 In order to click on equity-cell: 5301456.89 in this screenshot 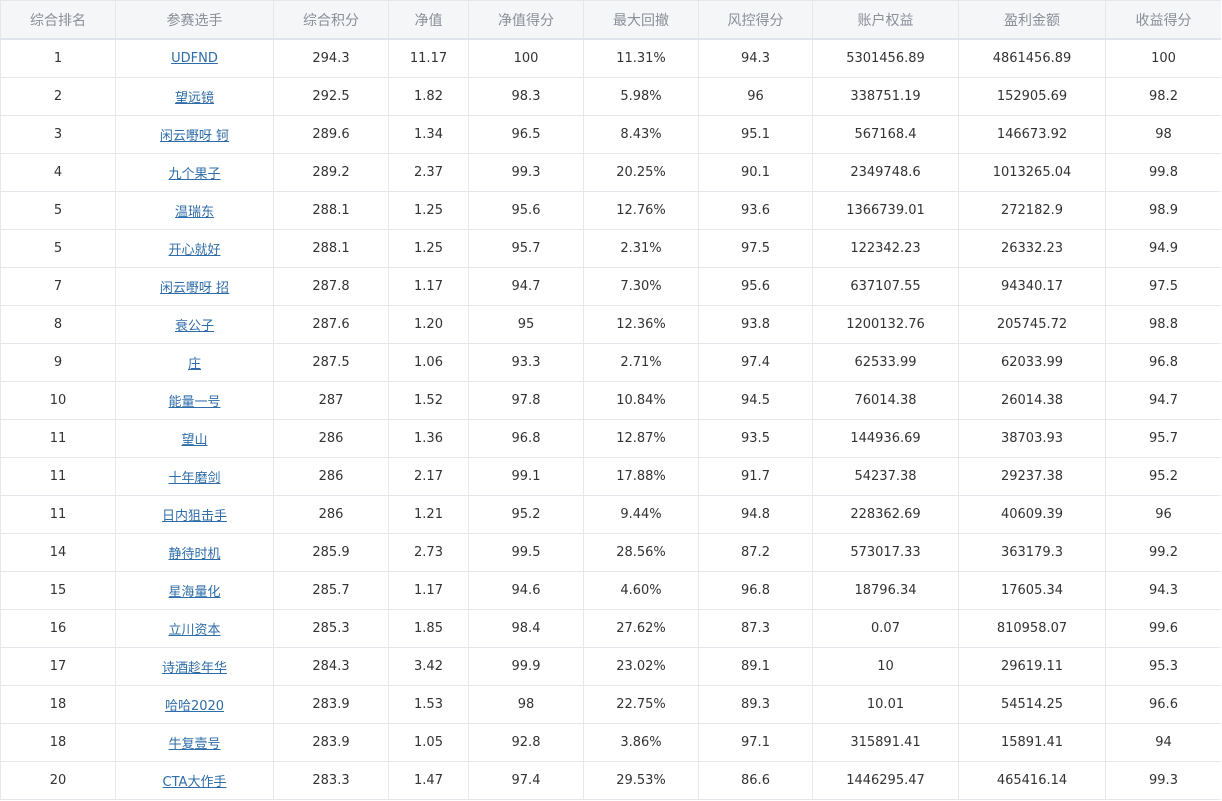, I will do `click(885, 58)`.